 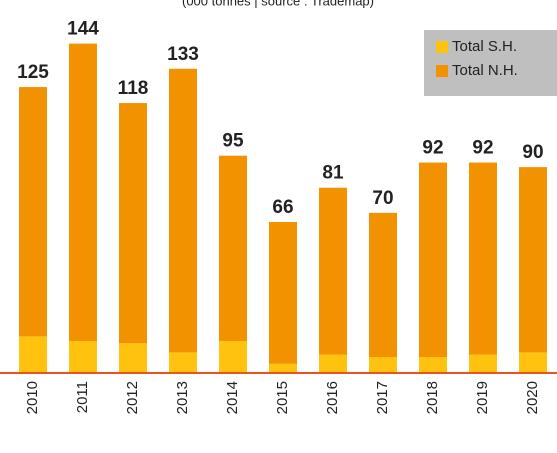 What do you see at coordinates (33, 72) in the screenshot?
I see `total-label: 125` at bounding box center [33, 72].